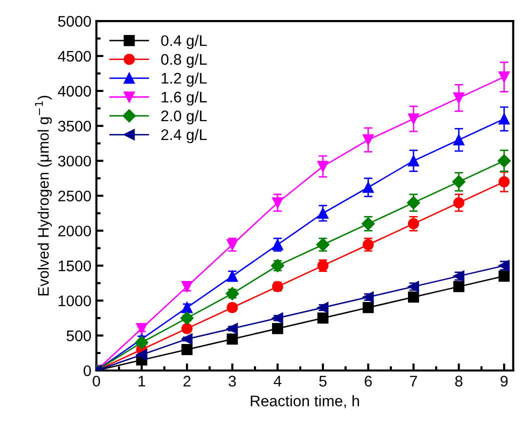 Image resolution: width=521 pixels, height=421 pixels. Describe the element at coordinates (184, 136) in the screenshot. I see `legend-label: 2.4 g/L` at that location.